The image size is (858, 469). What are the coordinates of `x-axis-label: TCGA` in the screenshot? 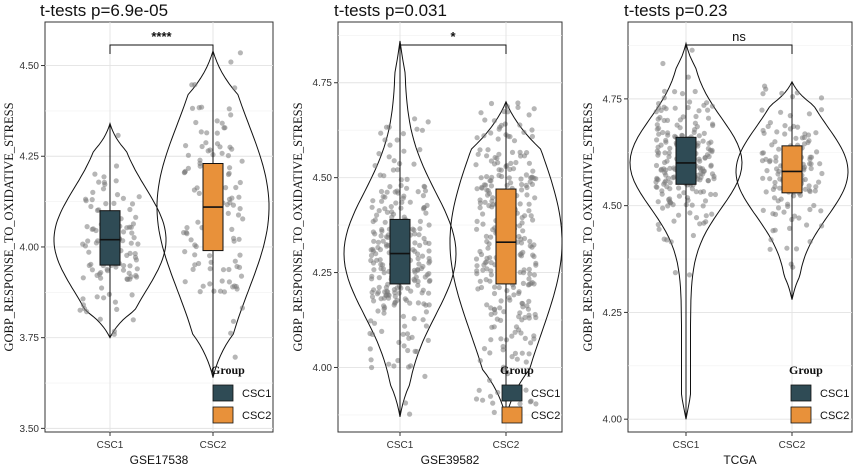 It's located at (739, 460).